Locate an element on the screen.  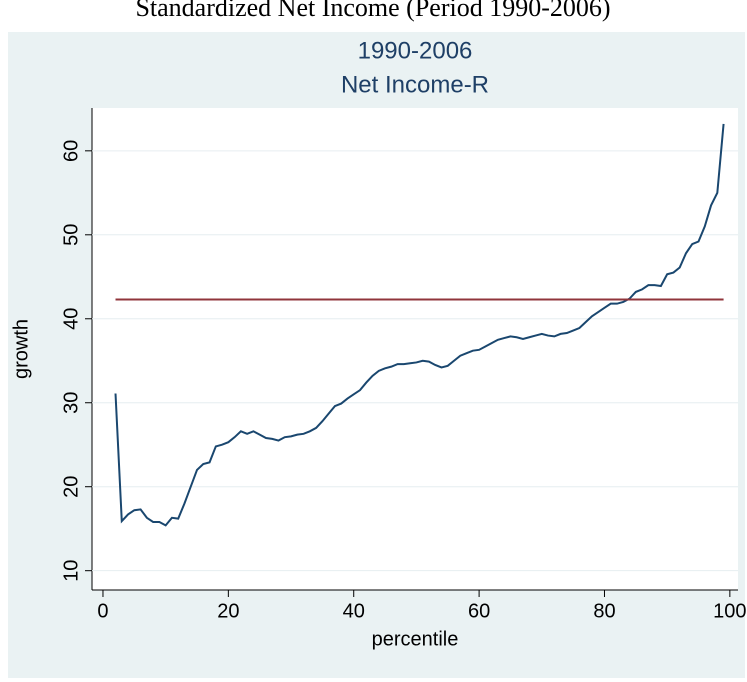
x-tick-label: 0 is located at coordinates (102, 611).